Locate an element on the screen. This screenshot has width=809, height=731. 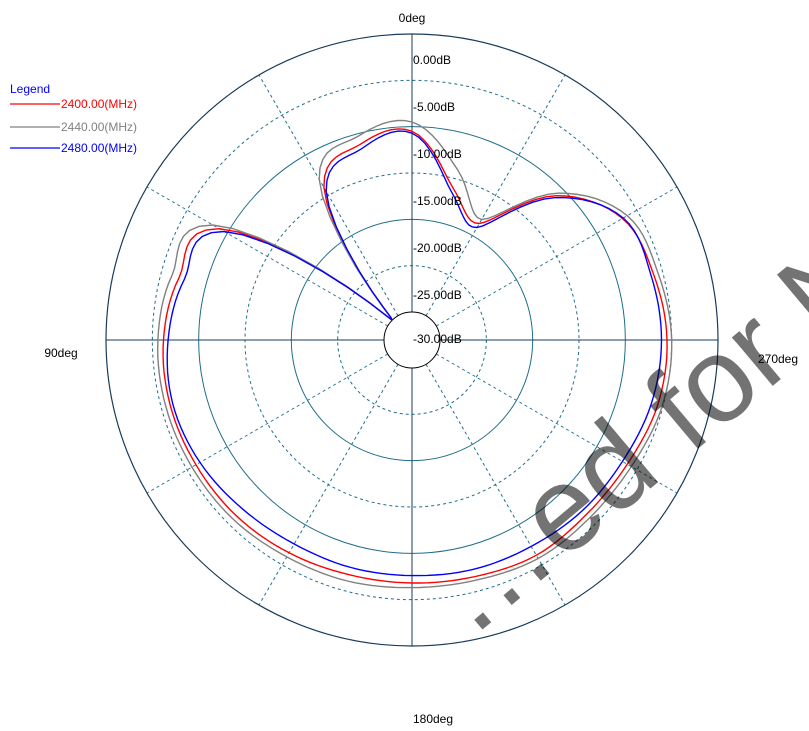
angle-label-180: 180deg is located at coordinates (433, 719).